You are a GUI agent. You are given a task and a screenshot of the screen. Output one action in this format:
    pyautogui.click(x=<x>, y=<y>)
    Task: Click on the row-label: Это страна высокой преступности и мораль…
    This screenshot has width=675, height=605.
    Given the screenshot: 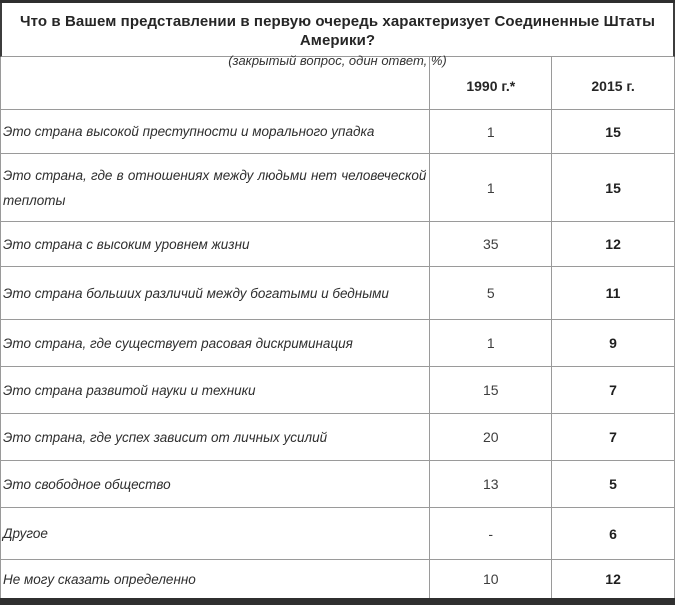 What is the action you would take?
    pyautogui.click(x=189, y=131)
    